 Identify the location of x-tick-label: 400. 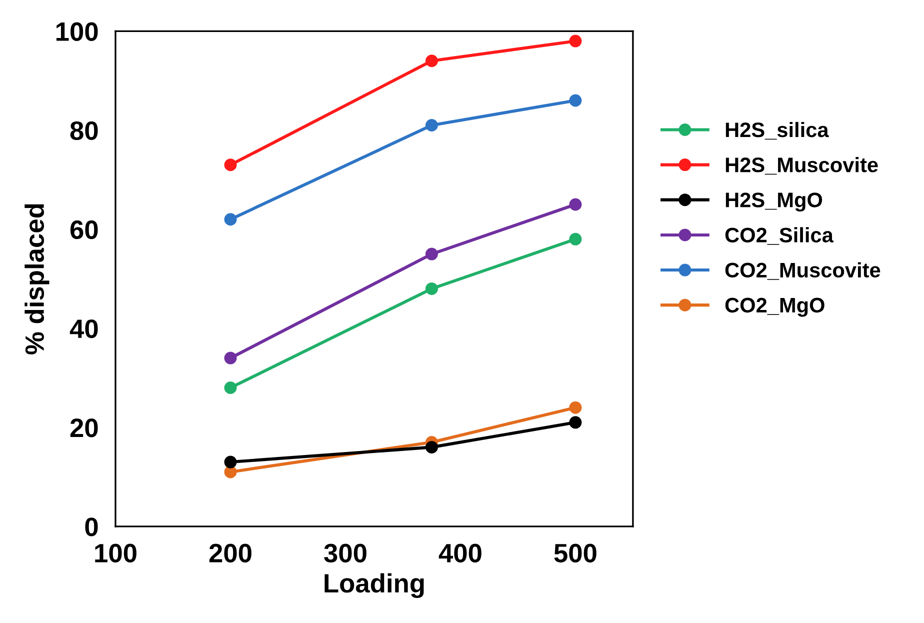
(460, 553).